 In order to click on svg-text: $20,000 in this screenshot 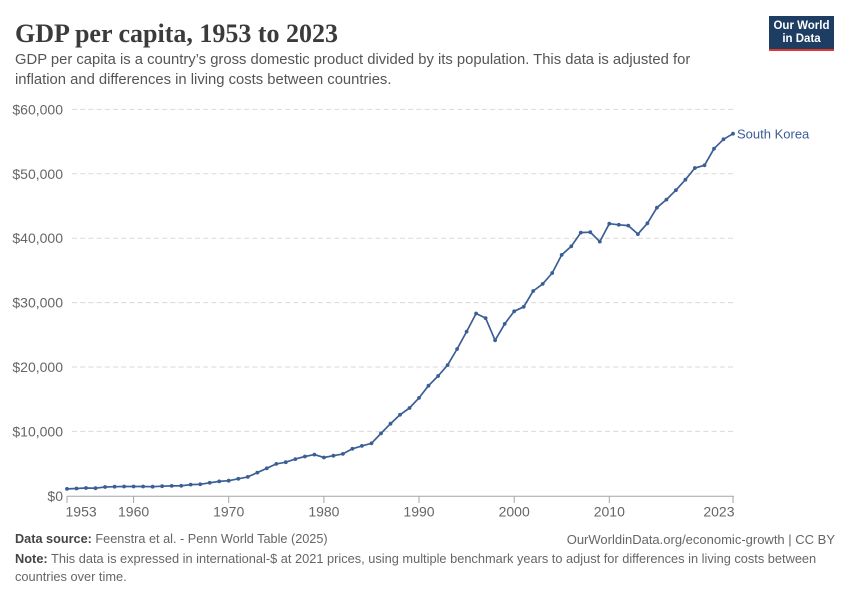, I will do `click(37, 367)`.